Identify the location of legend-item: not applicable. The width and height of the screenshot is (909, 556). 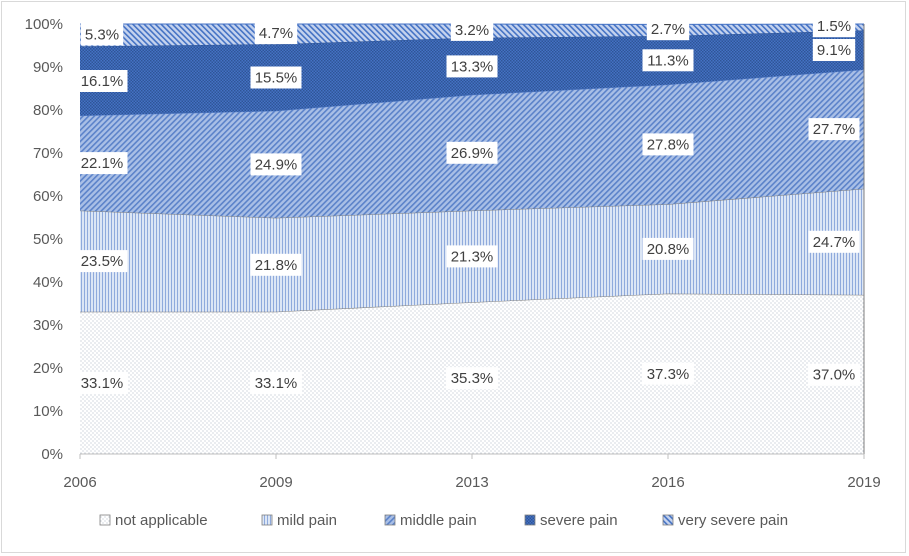
(153, 520).